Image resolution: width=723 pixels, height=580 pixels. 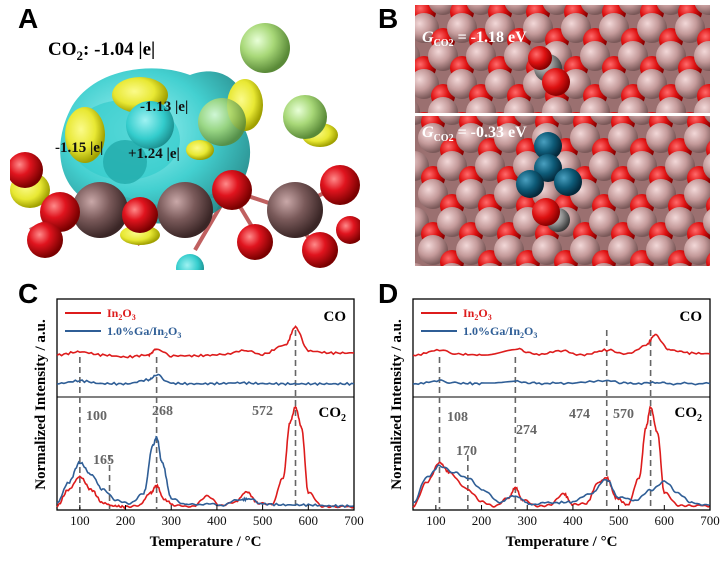 What do you see at coordinates (689, 414) in the screenshot?
I see `subplot-label: CO2` at bounding box center [689, 414].